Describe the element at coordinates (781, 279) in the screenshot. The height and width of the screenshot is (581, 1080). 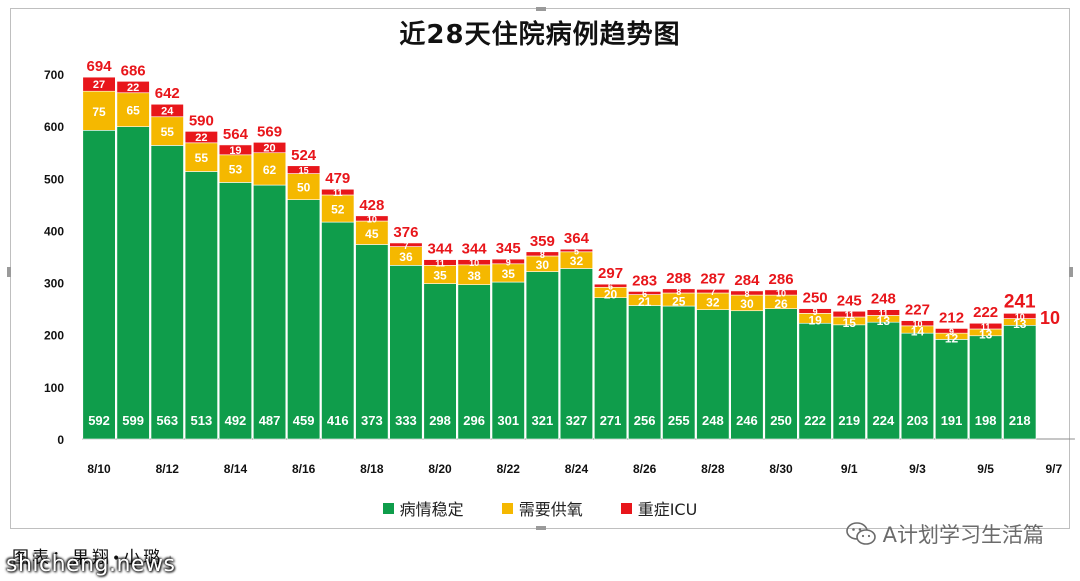
I see `data-label-total: 286` at that location.